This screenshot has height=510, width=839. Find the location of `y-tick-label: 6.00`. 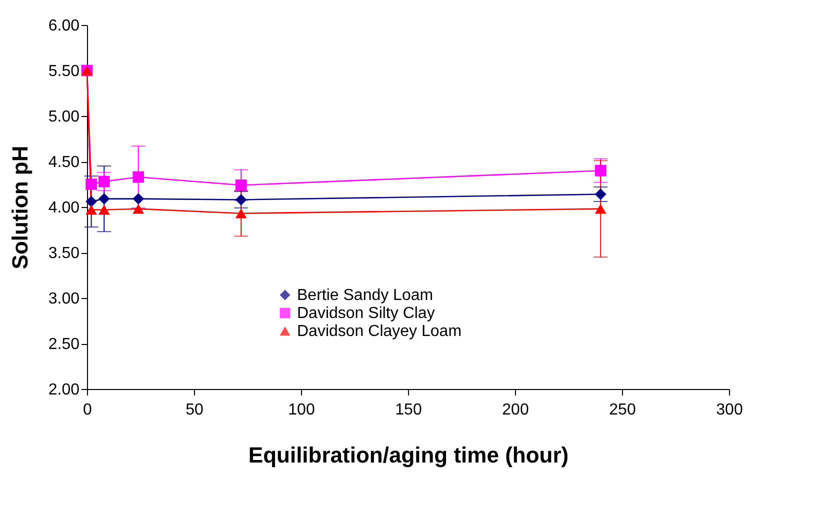

y-tick-label: 6.00 is located at coordinates (64, 26).